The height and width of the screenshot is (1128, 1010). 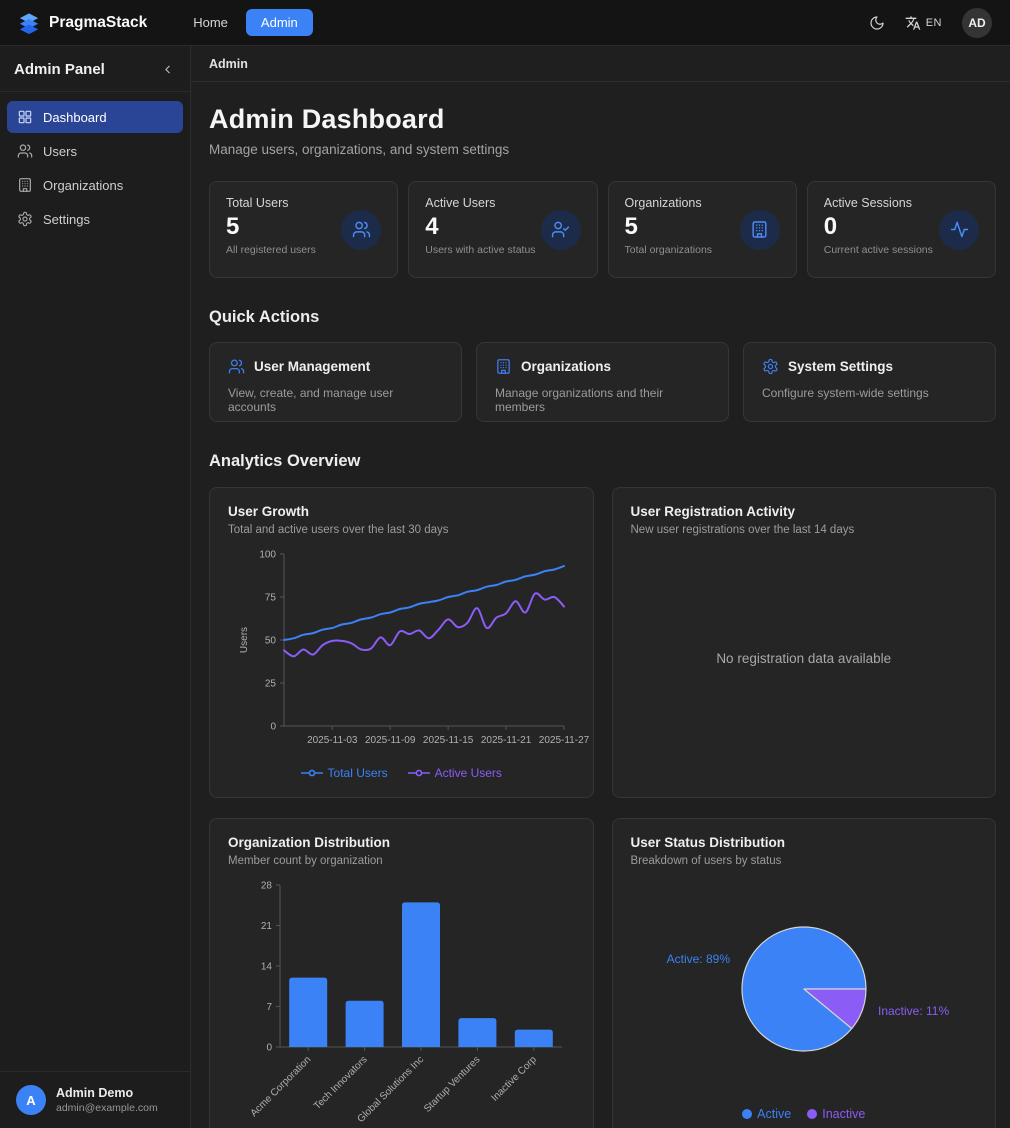 What do you see at coordinates (923, 23) in the screenshot?
I see `language-switcher: EN` at bounding box center [923, 23].